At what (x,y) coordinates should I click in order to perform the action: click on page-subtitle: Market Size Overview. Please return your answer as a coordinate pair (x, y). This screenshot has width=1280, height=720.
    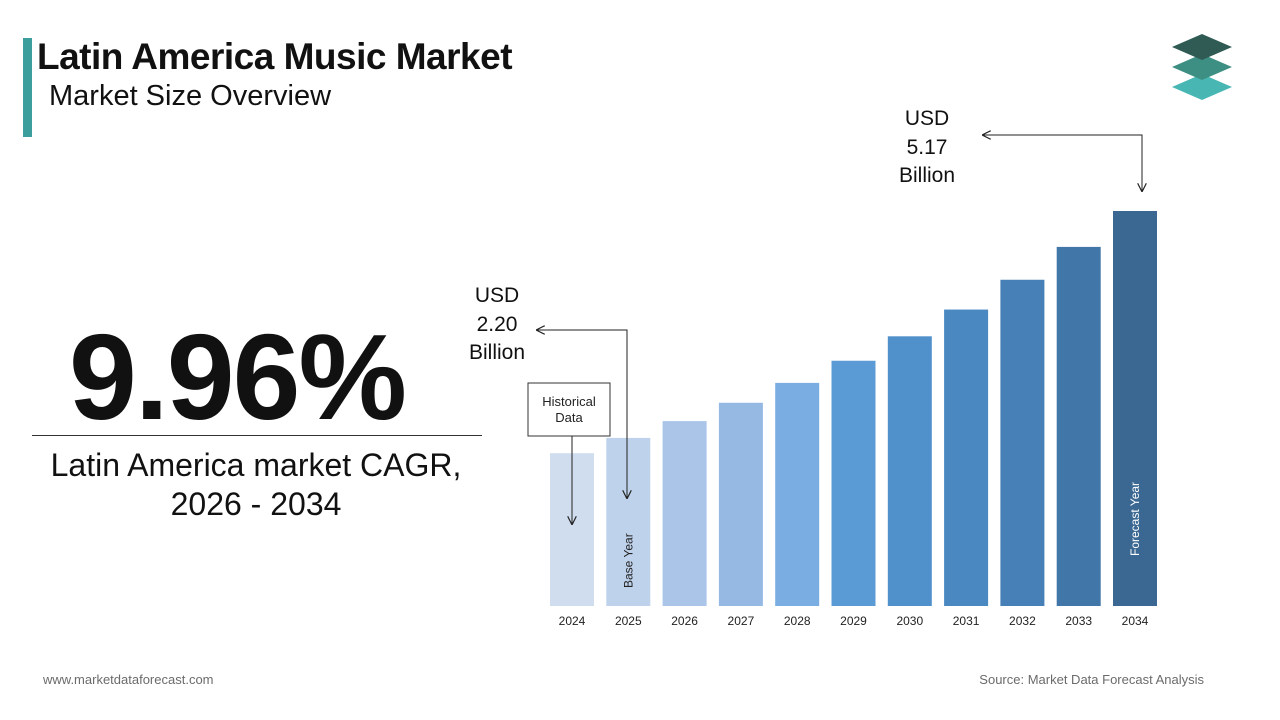
    Looking at the image, I should click on (190, 96).